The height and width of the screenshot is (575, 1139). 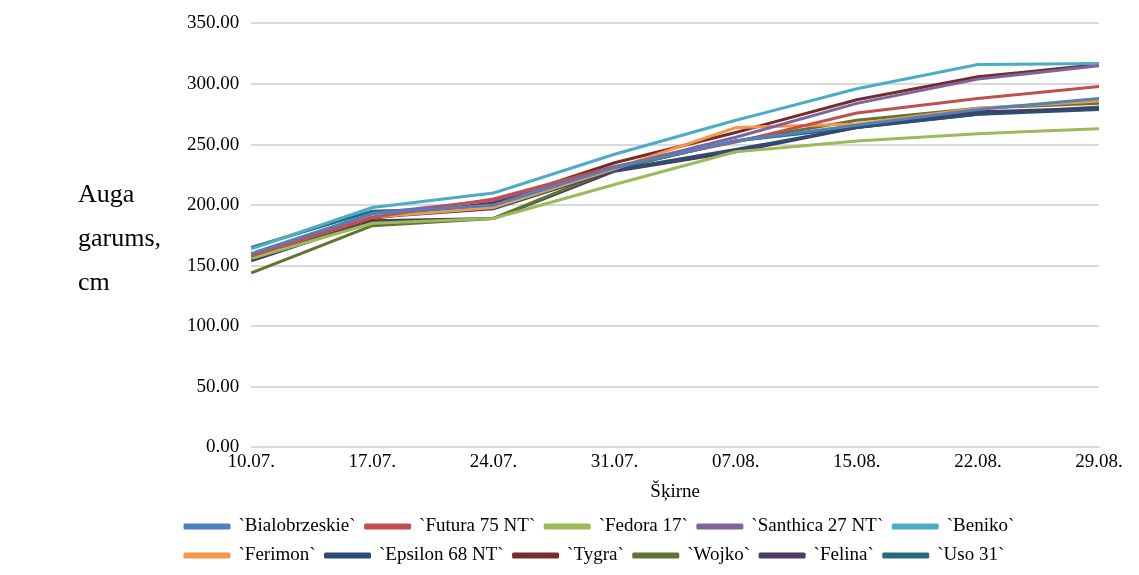 I want to click on legend-label: `Futura 75 NT`, so click(x=477, y=525).